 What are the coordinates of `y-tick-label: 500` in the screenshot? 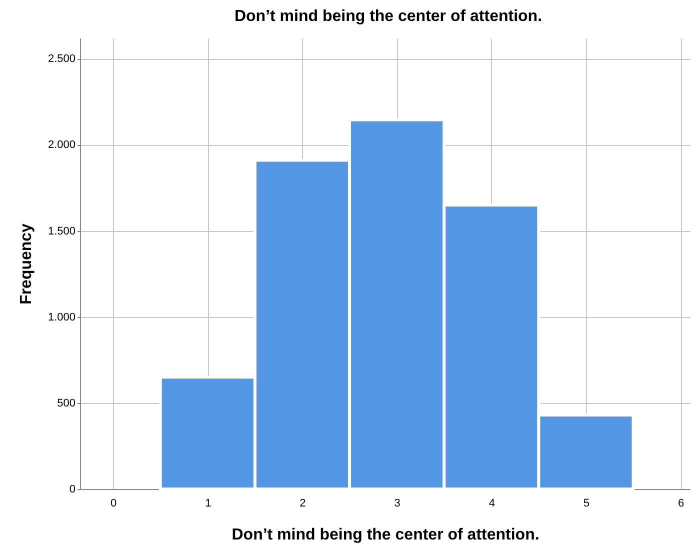 It's located at (66, 403).